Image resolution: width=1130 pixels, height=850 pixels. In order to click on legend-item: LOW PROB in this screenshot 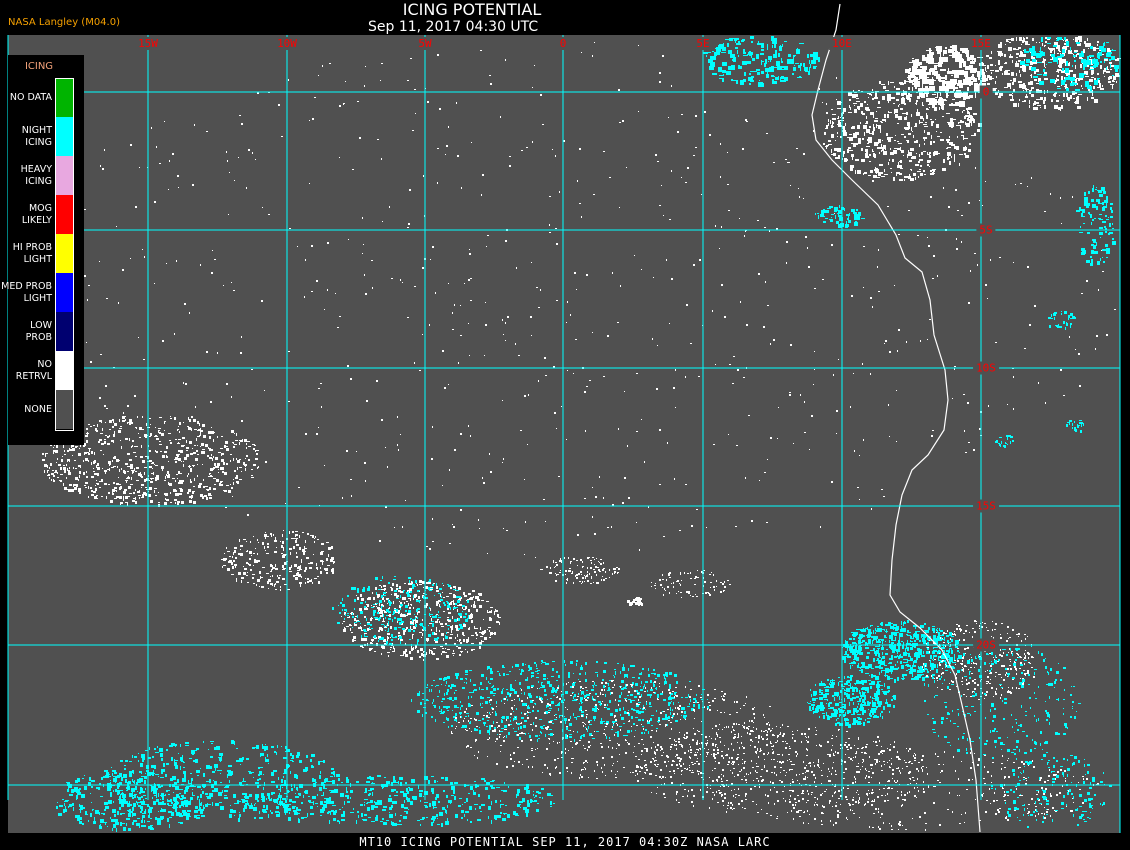, I will do `click(46, 331)`.